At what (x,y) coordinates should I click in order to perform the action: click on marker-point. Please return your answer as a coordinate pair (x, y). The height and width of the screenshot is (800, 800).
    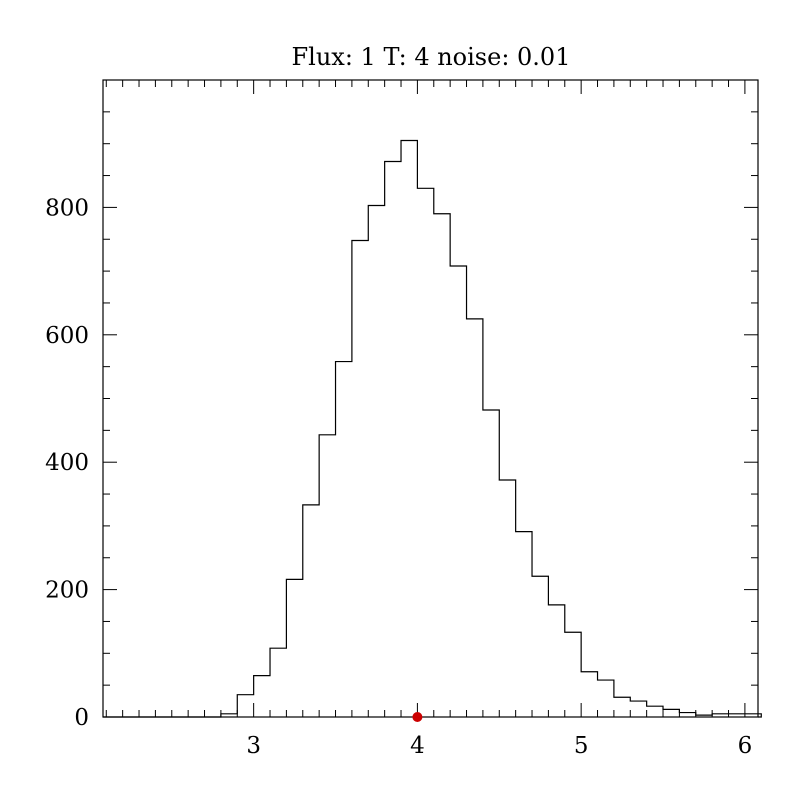
    Looking at the image, I should click on (417, 717).